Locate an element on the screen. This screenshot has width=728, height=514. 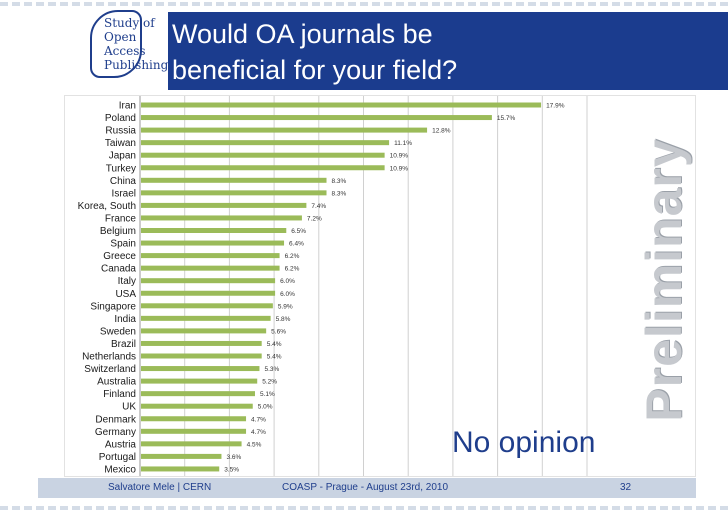
category-label: Switzerland is located at coordinates (110, 369).